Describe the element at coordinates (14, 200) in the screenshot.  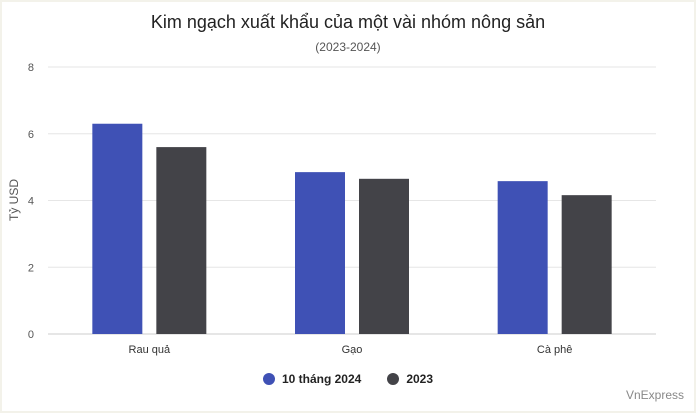
I see `y-axis-label: Tỷ USD` at that location.